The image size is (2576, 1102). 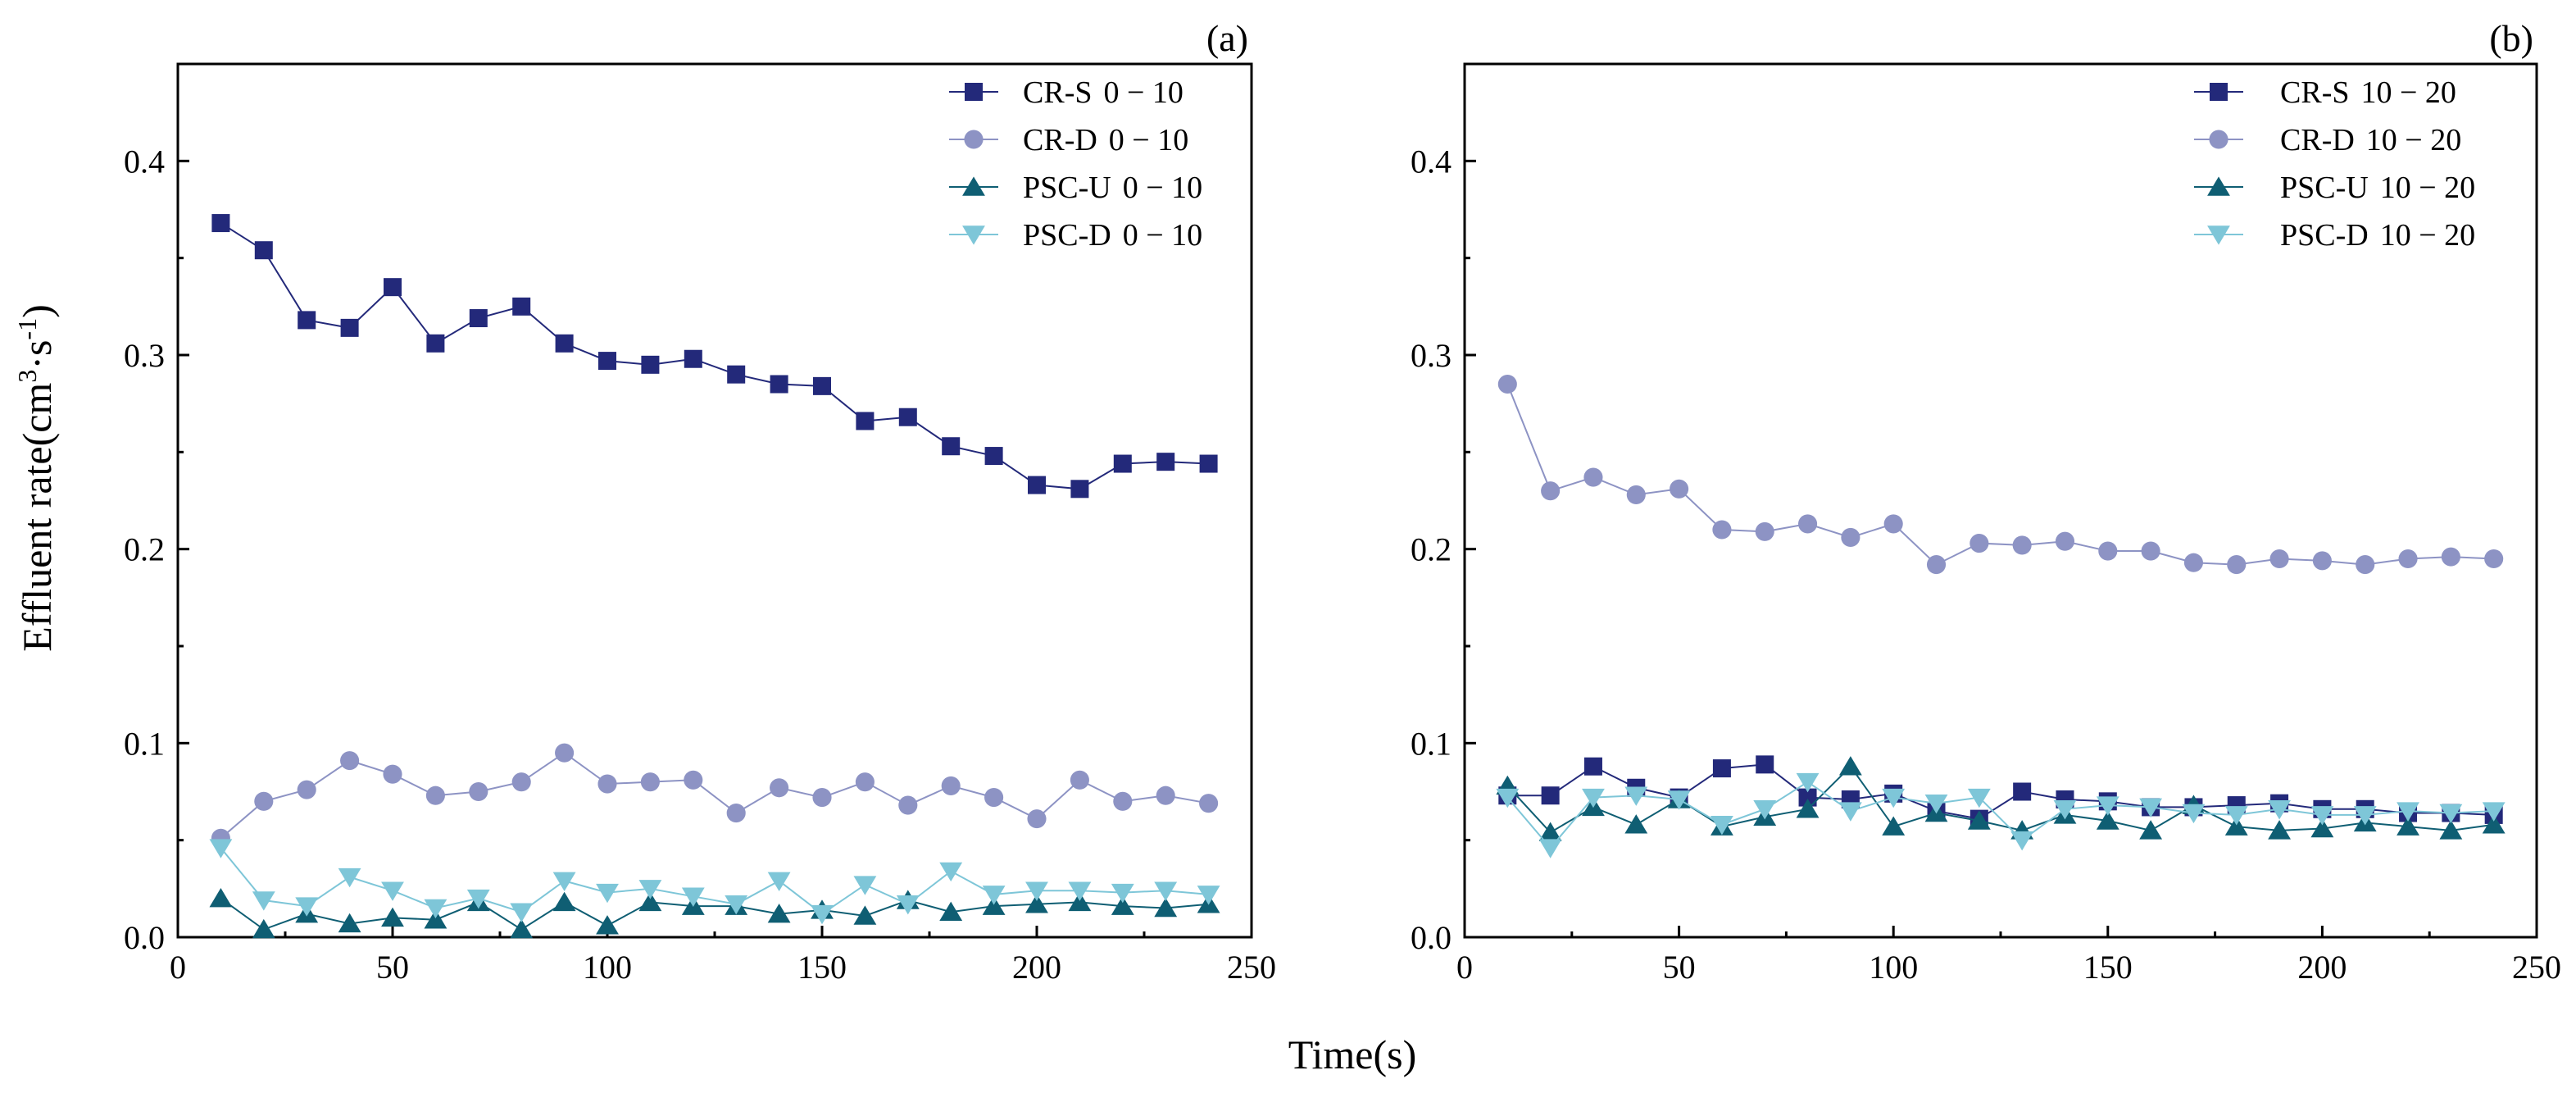 What do you see at coordinates (1227, 38) in the screenshot?
I see `panel-label: (a)` at bounding box center [1227, 38].